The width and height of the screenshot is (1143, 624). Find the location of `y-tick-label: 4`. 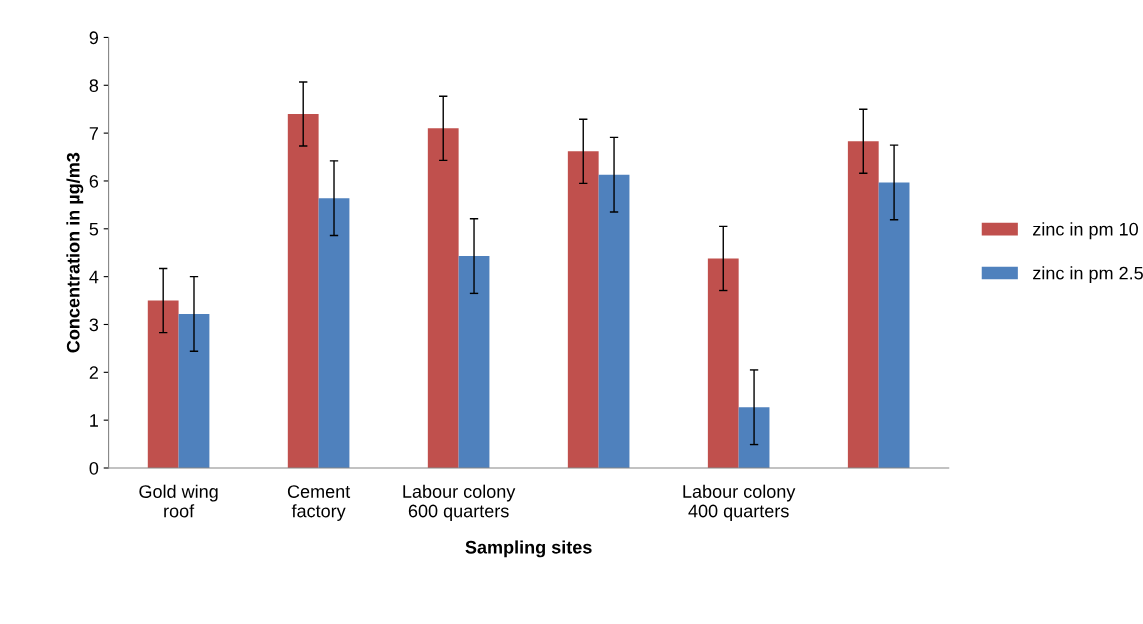

y-tick-label: 4 is located at coordinates (94, 277).